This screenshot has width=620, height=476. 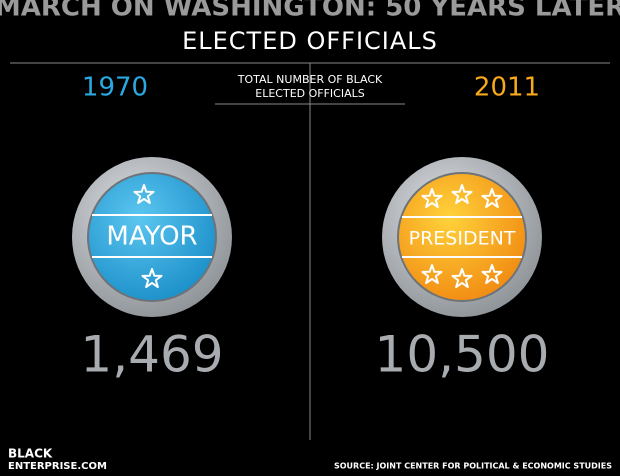 What do you see at coordinates (310, 79) in the screenshot?
I see `center-label: TOTAL NUMBER OF BLACK` at bounding box center [310, 79].